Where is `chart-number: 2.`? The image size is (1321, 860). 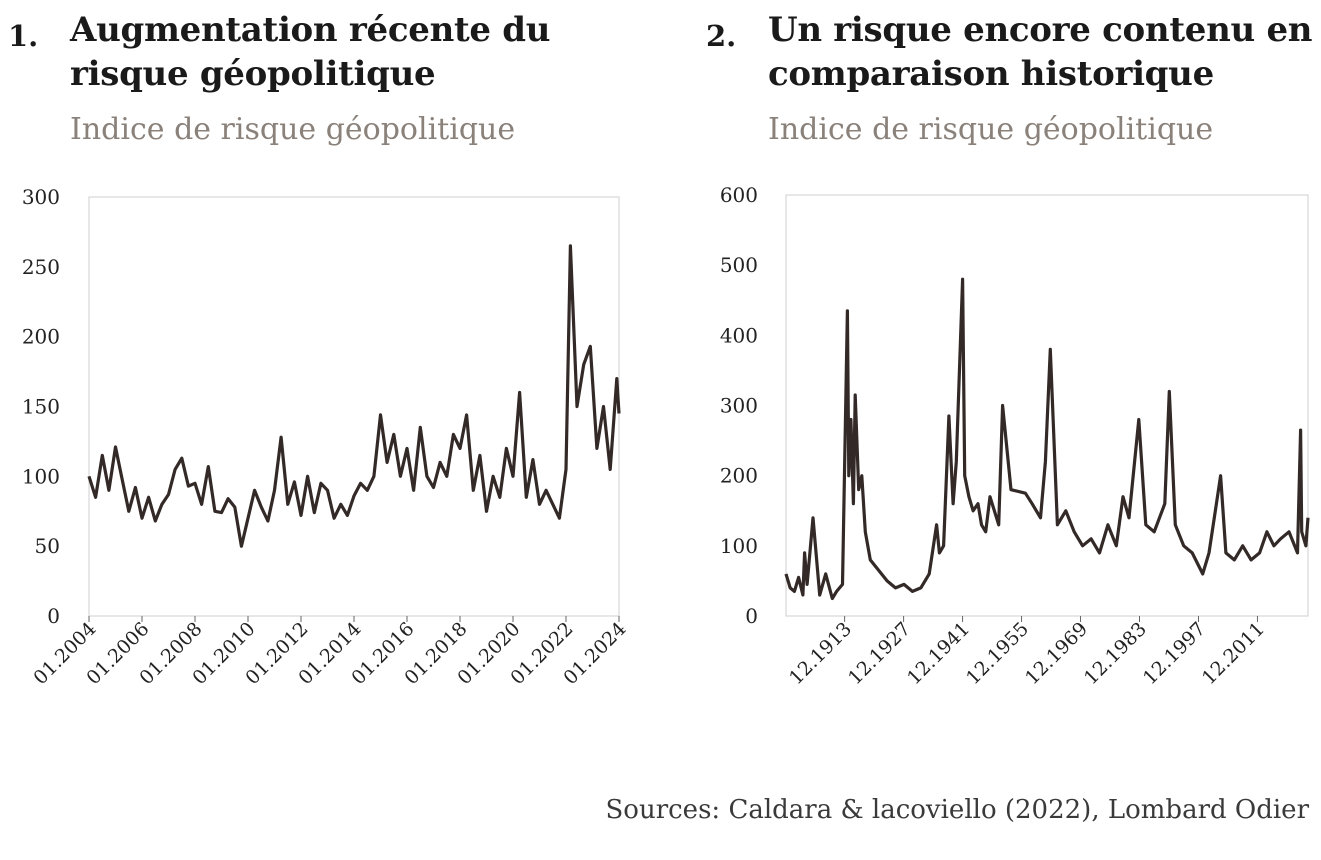 chart-number: 2. is located at coordinates (721, 36).